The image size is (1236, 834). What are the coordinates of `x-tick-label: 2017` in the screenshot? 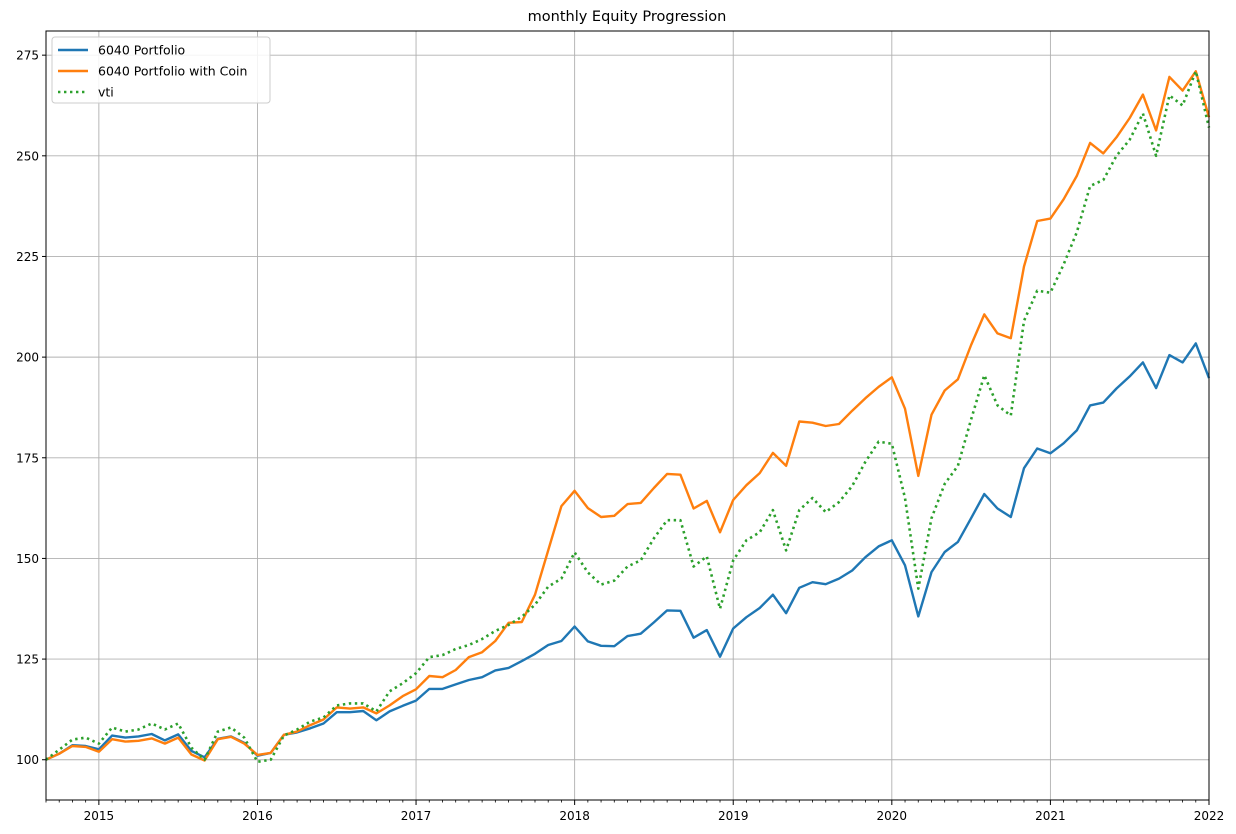 It's located at (416, 816).